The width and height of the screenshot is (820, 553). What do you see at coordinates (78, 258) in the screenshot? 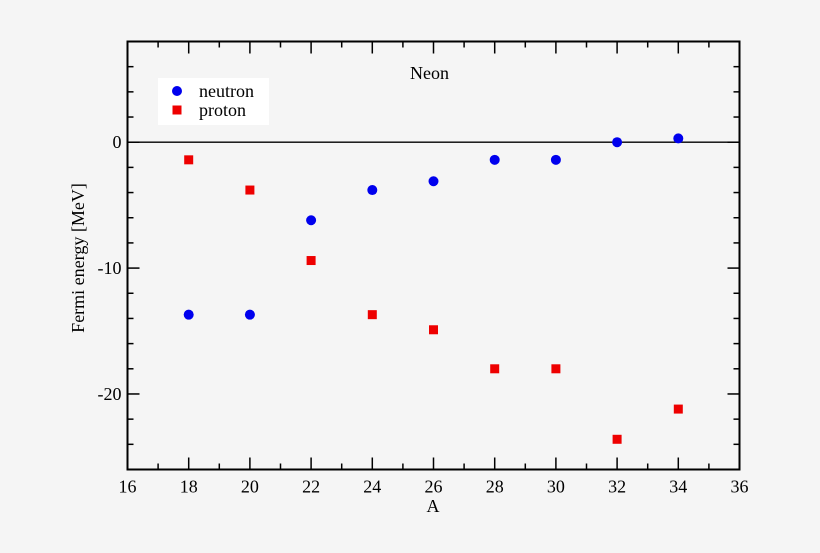
I see `y-axis-label: Fermi energy [MeV]` at bounding box center [78, 258].